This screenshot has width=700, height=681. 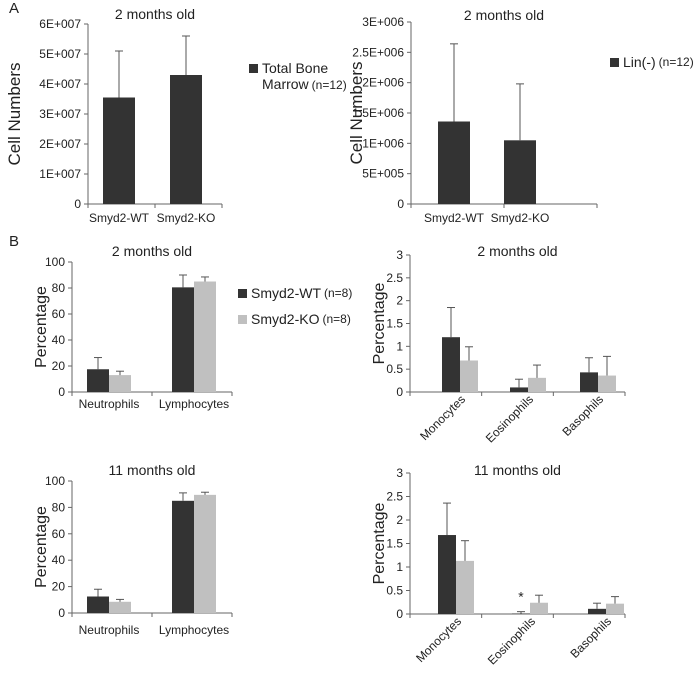 I want to click on legend-lin-negative: Lin(-) (n=12), so click(x=652, y=62).